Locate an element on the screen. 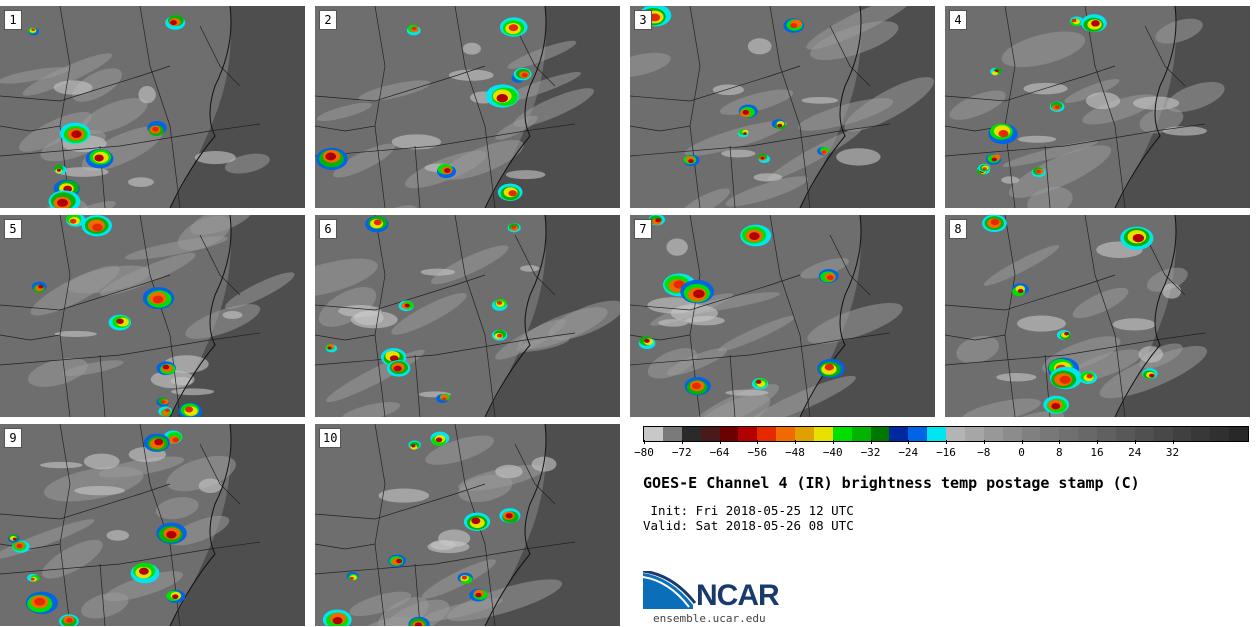  panel-label: 1 is located at coordinates (13, 20).